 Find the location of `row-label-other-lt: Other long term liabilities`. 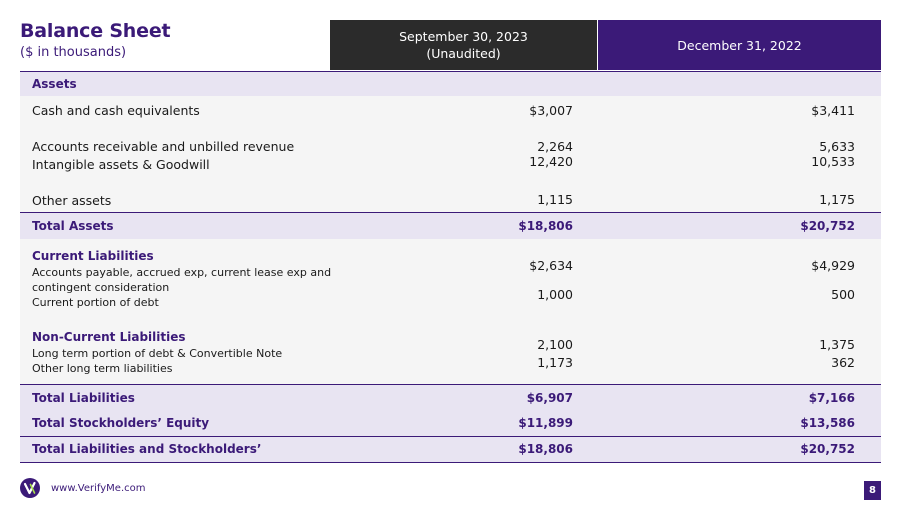

row-label-other-lt: Other long term liabilities is located at coordinates (102, 368).